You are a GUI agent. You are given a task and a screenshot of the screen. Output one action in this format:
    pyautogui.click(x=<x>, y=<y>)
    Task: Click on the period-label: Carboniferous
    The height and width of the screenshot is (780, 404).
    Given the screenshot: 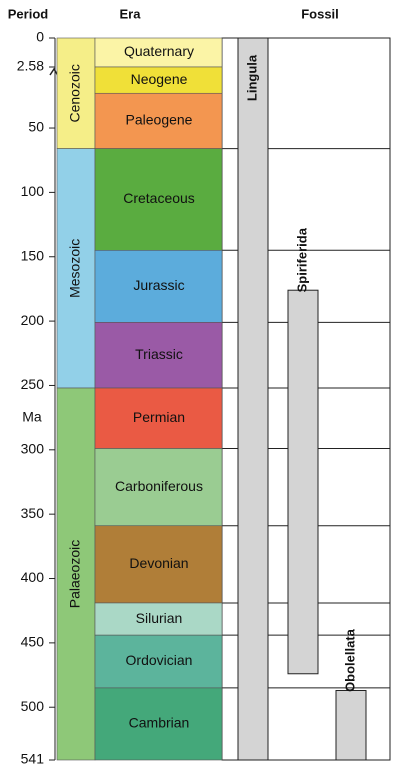 What is the action you would take?
    pyautogui.click(x=159, y=486)
    